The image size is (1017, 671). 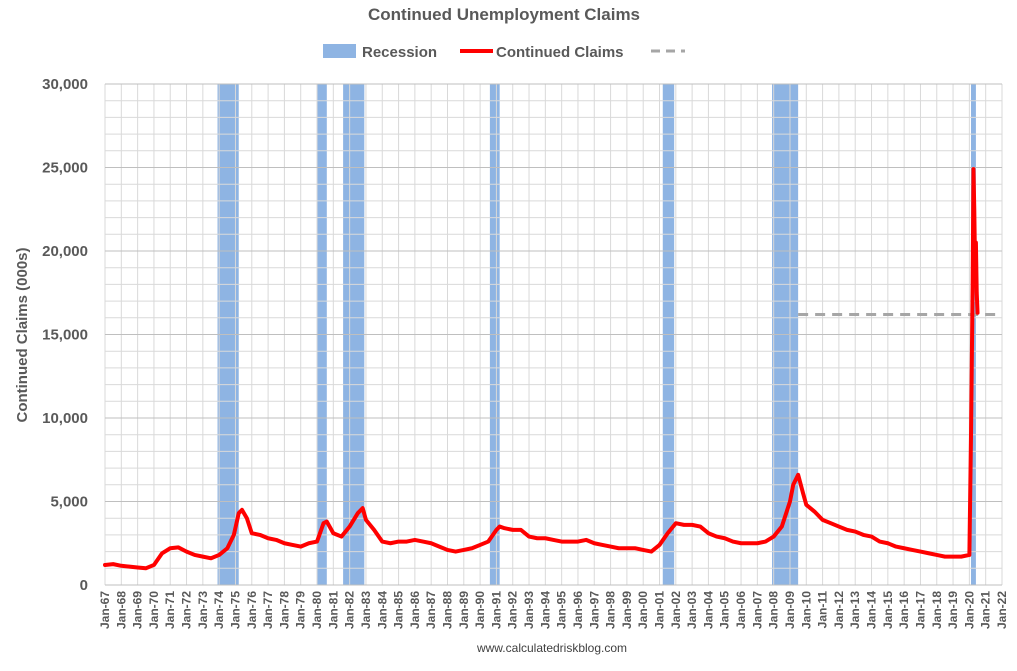 What do you see at coordinates (121, 610) in the screenshot?
I see `x-tick-label: Jan-68` at bounding box center [121, 610].